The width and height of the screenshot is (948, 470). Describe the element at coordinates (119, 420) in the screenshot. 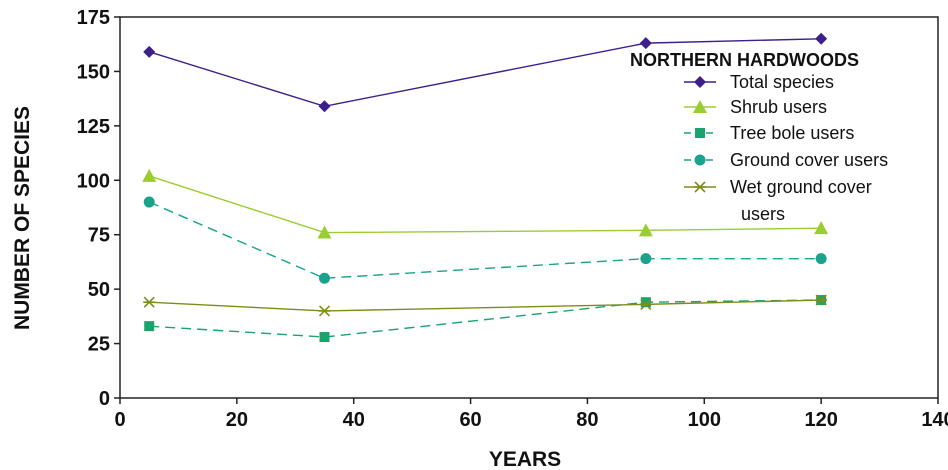

I see `x-tick-label: 0` at that location.